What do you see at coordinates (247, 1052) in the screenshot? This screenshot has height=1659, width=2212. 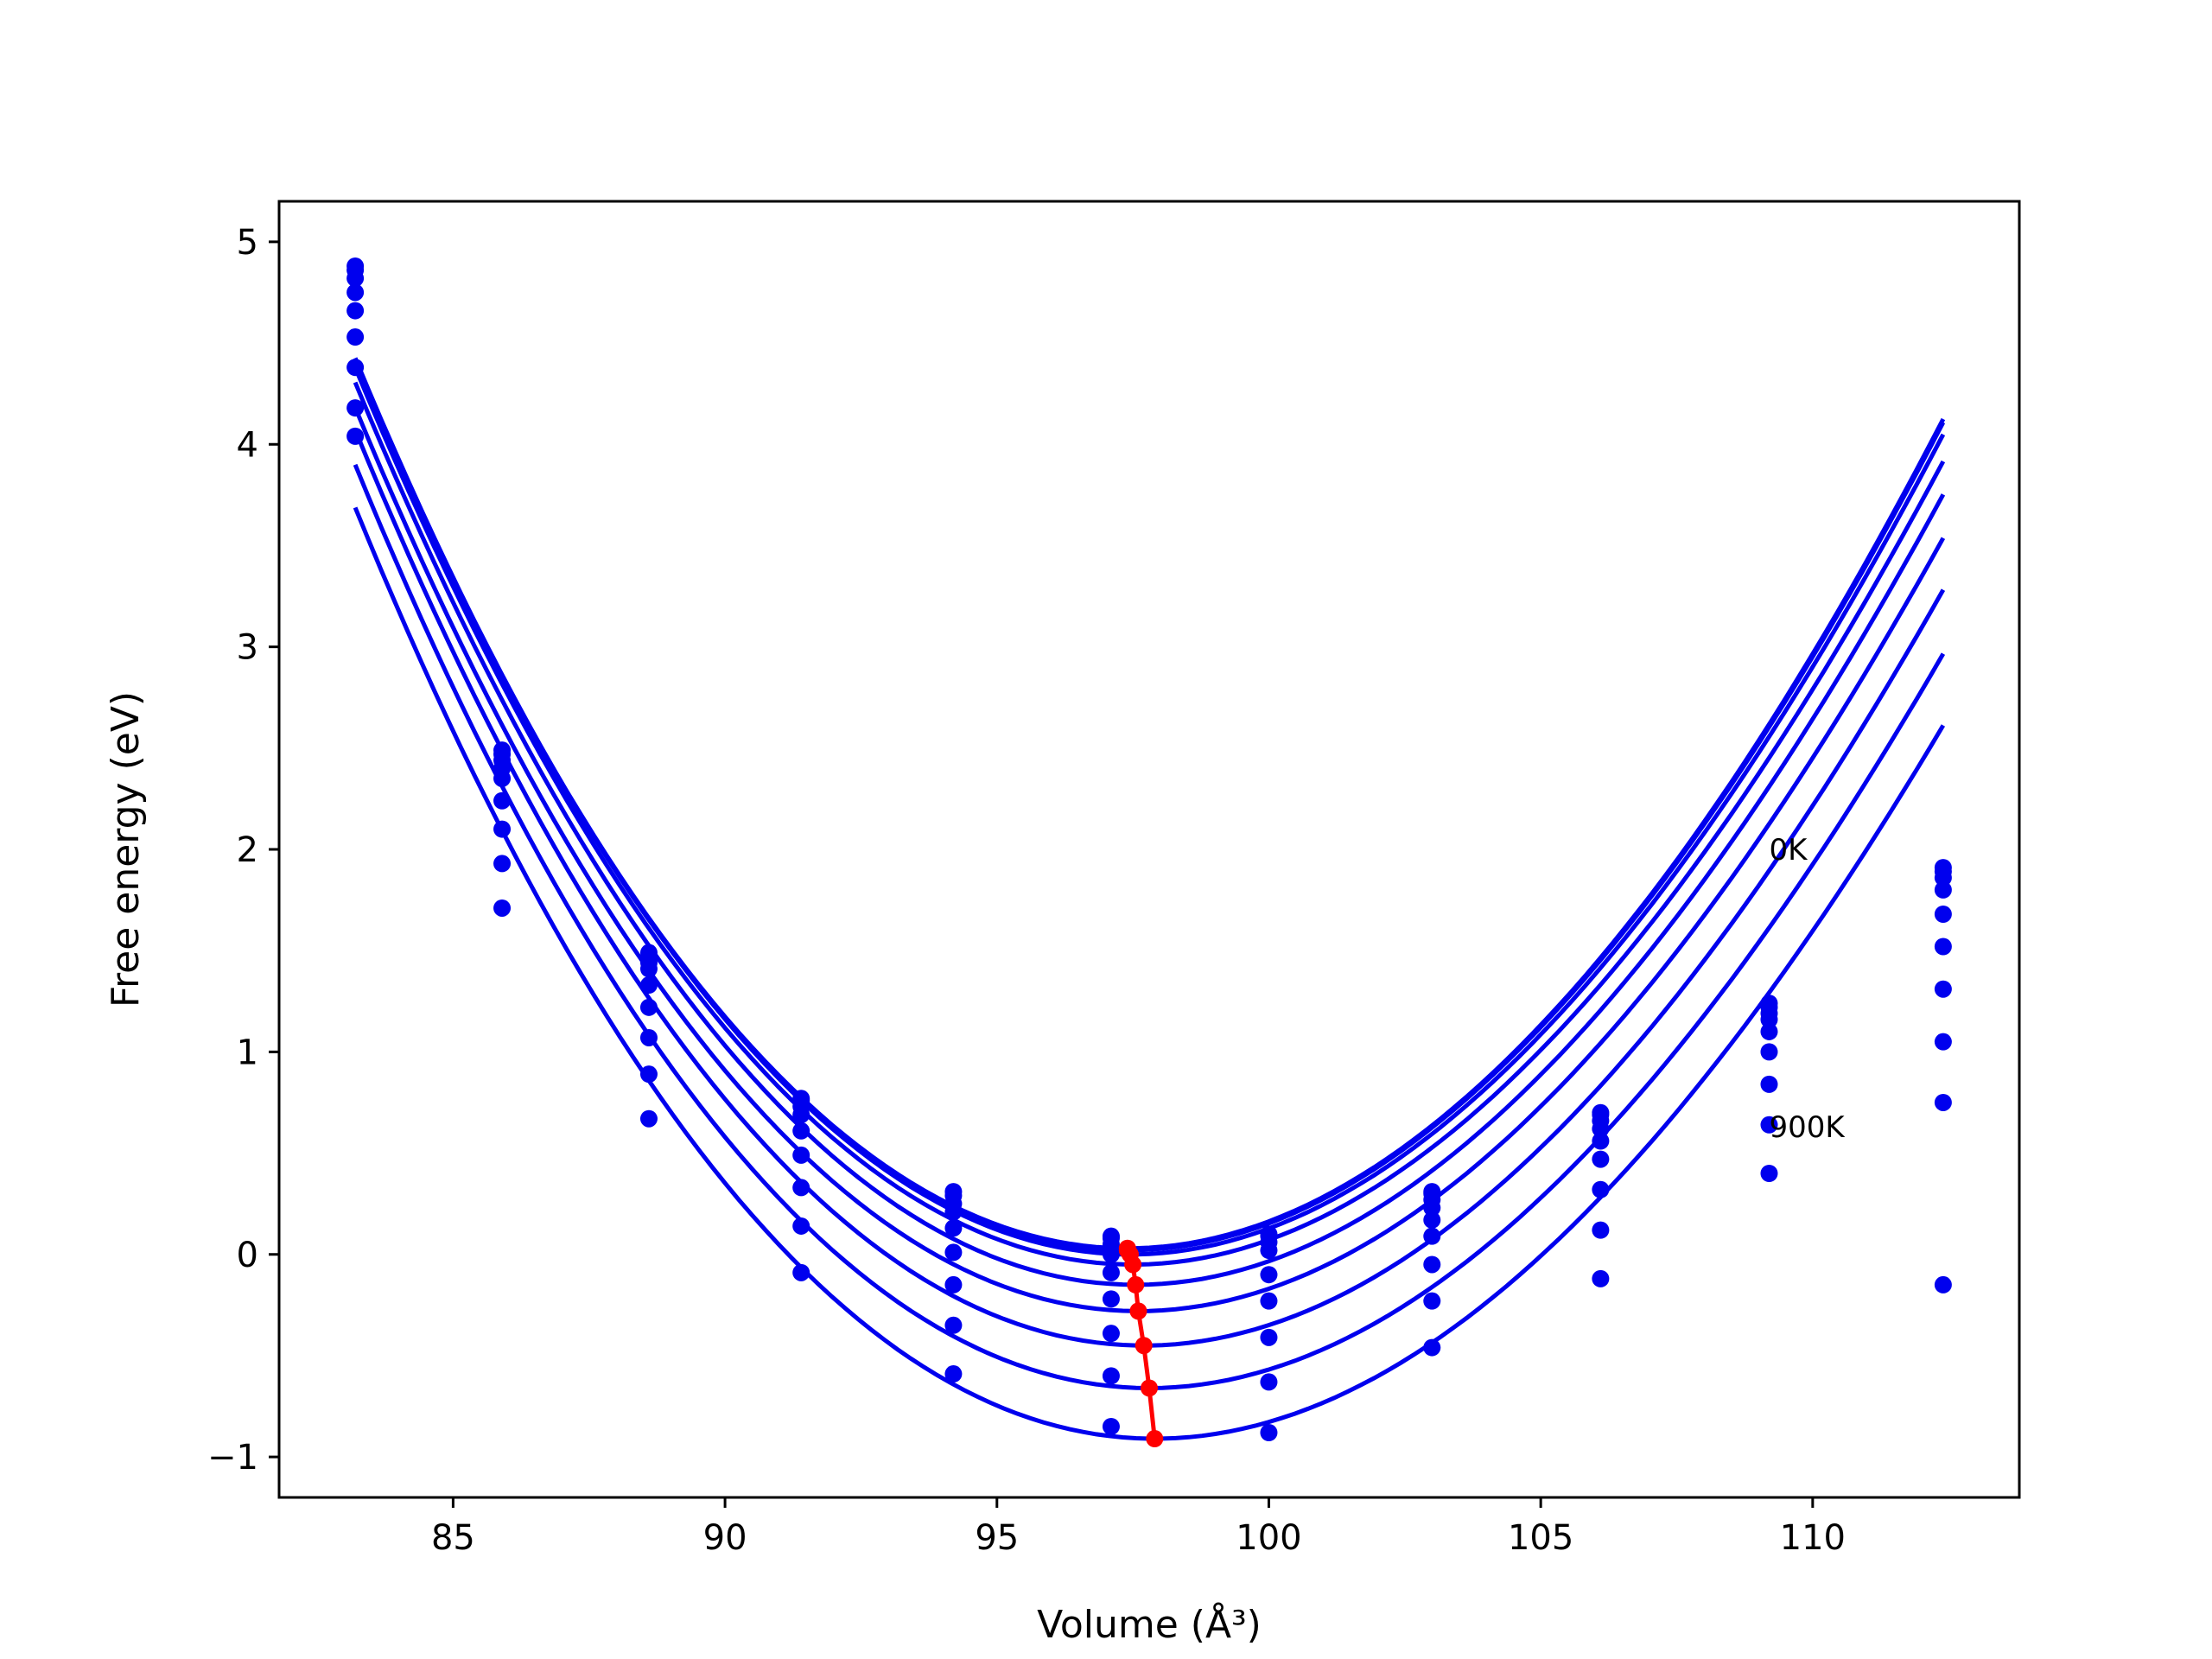 I see `y-tick-label: 1` at bounding box center [247, 1052].